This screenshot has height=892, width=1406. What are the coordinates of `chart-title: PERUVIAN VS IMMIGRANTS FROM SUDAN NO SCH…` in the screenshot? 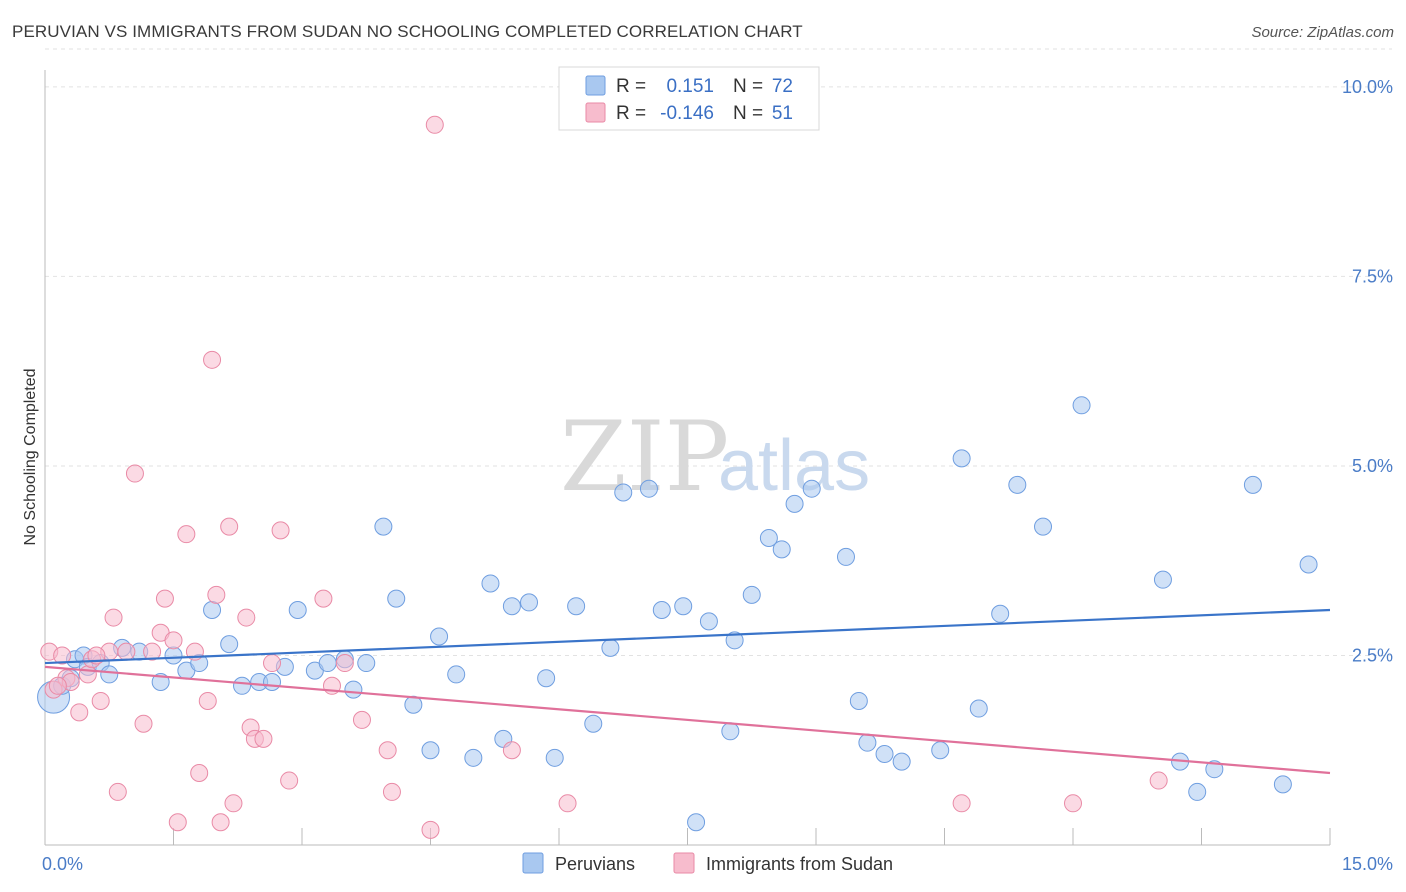 It's located at (407, 31).